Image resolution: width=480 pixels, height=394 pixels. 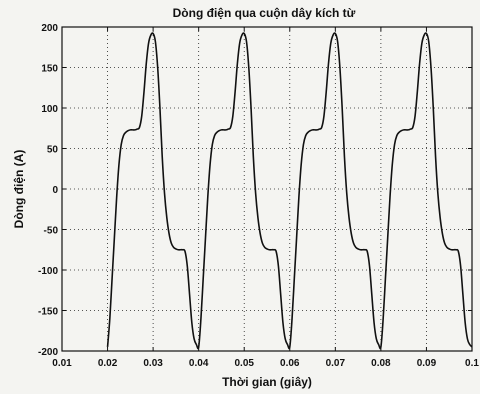 I want to click on y-tick-label: -150, so click(x=48, y=312).